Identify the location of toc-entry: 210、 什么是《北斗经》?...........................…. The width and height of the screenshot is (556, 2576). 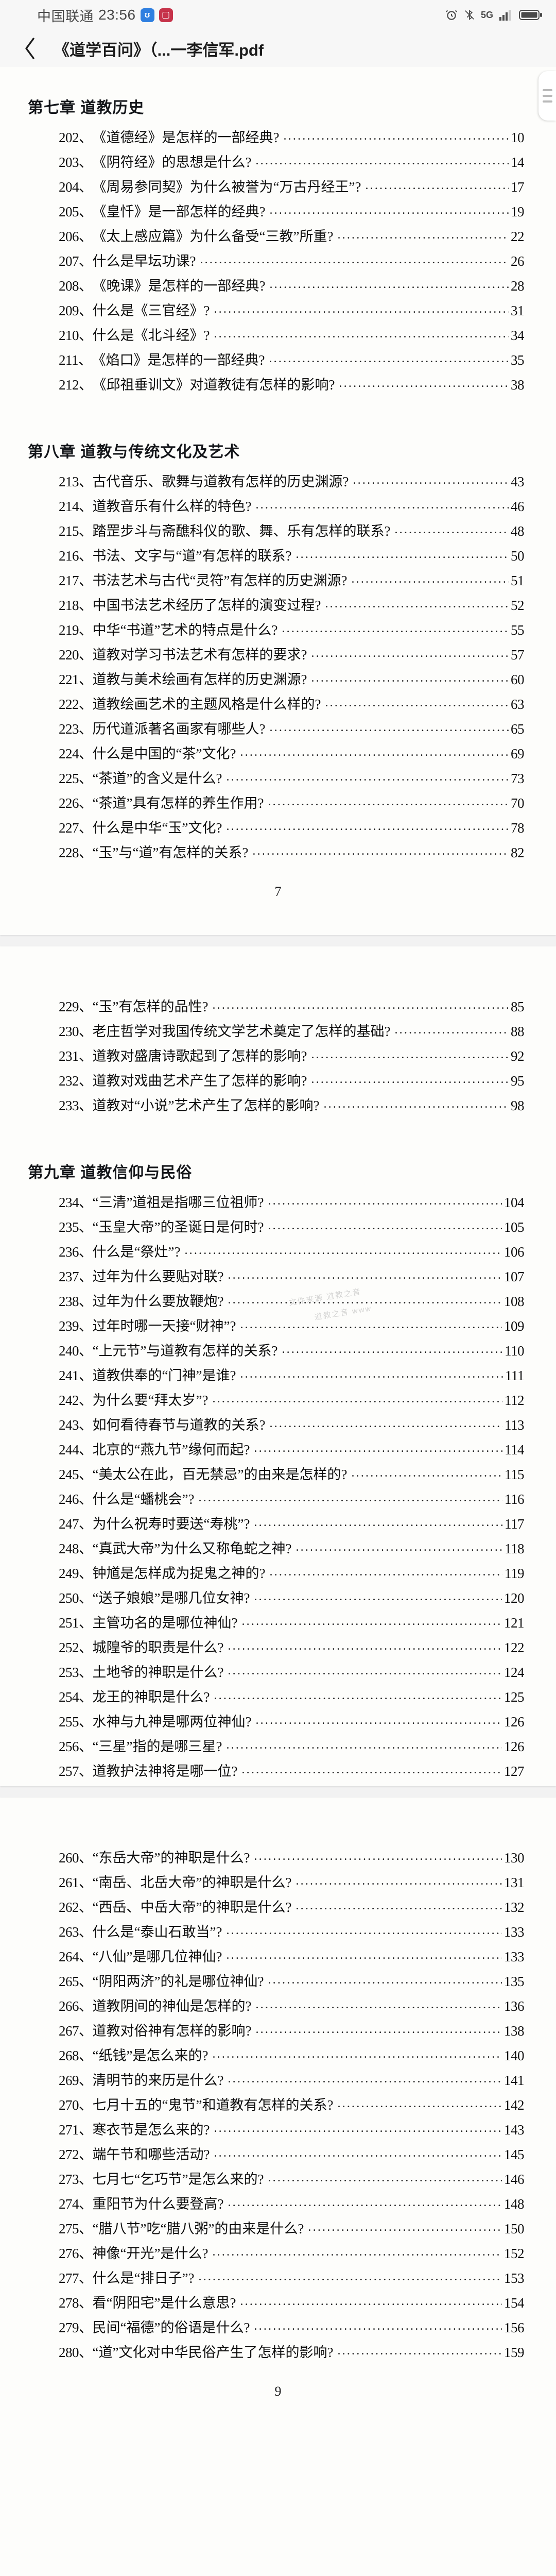
(278, 340).